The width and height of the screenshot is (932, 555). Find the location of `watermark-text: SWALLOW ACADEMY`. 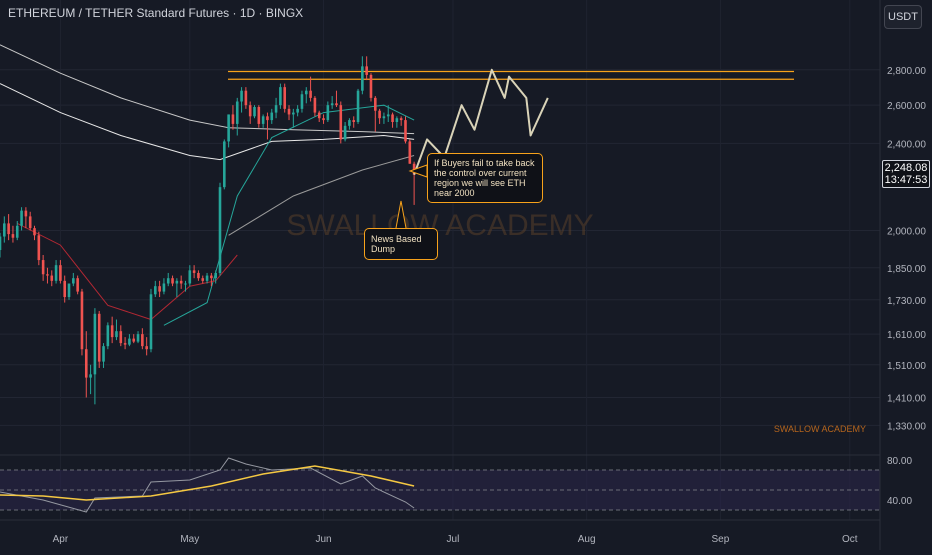

watermark-text: SWALLOW ACADEMY is located at coordinates (439, 225).